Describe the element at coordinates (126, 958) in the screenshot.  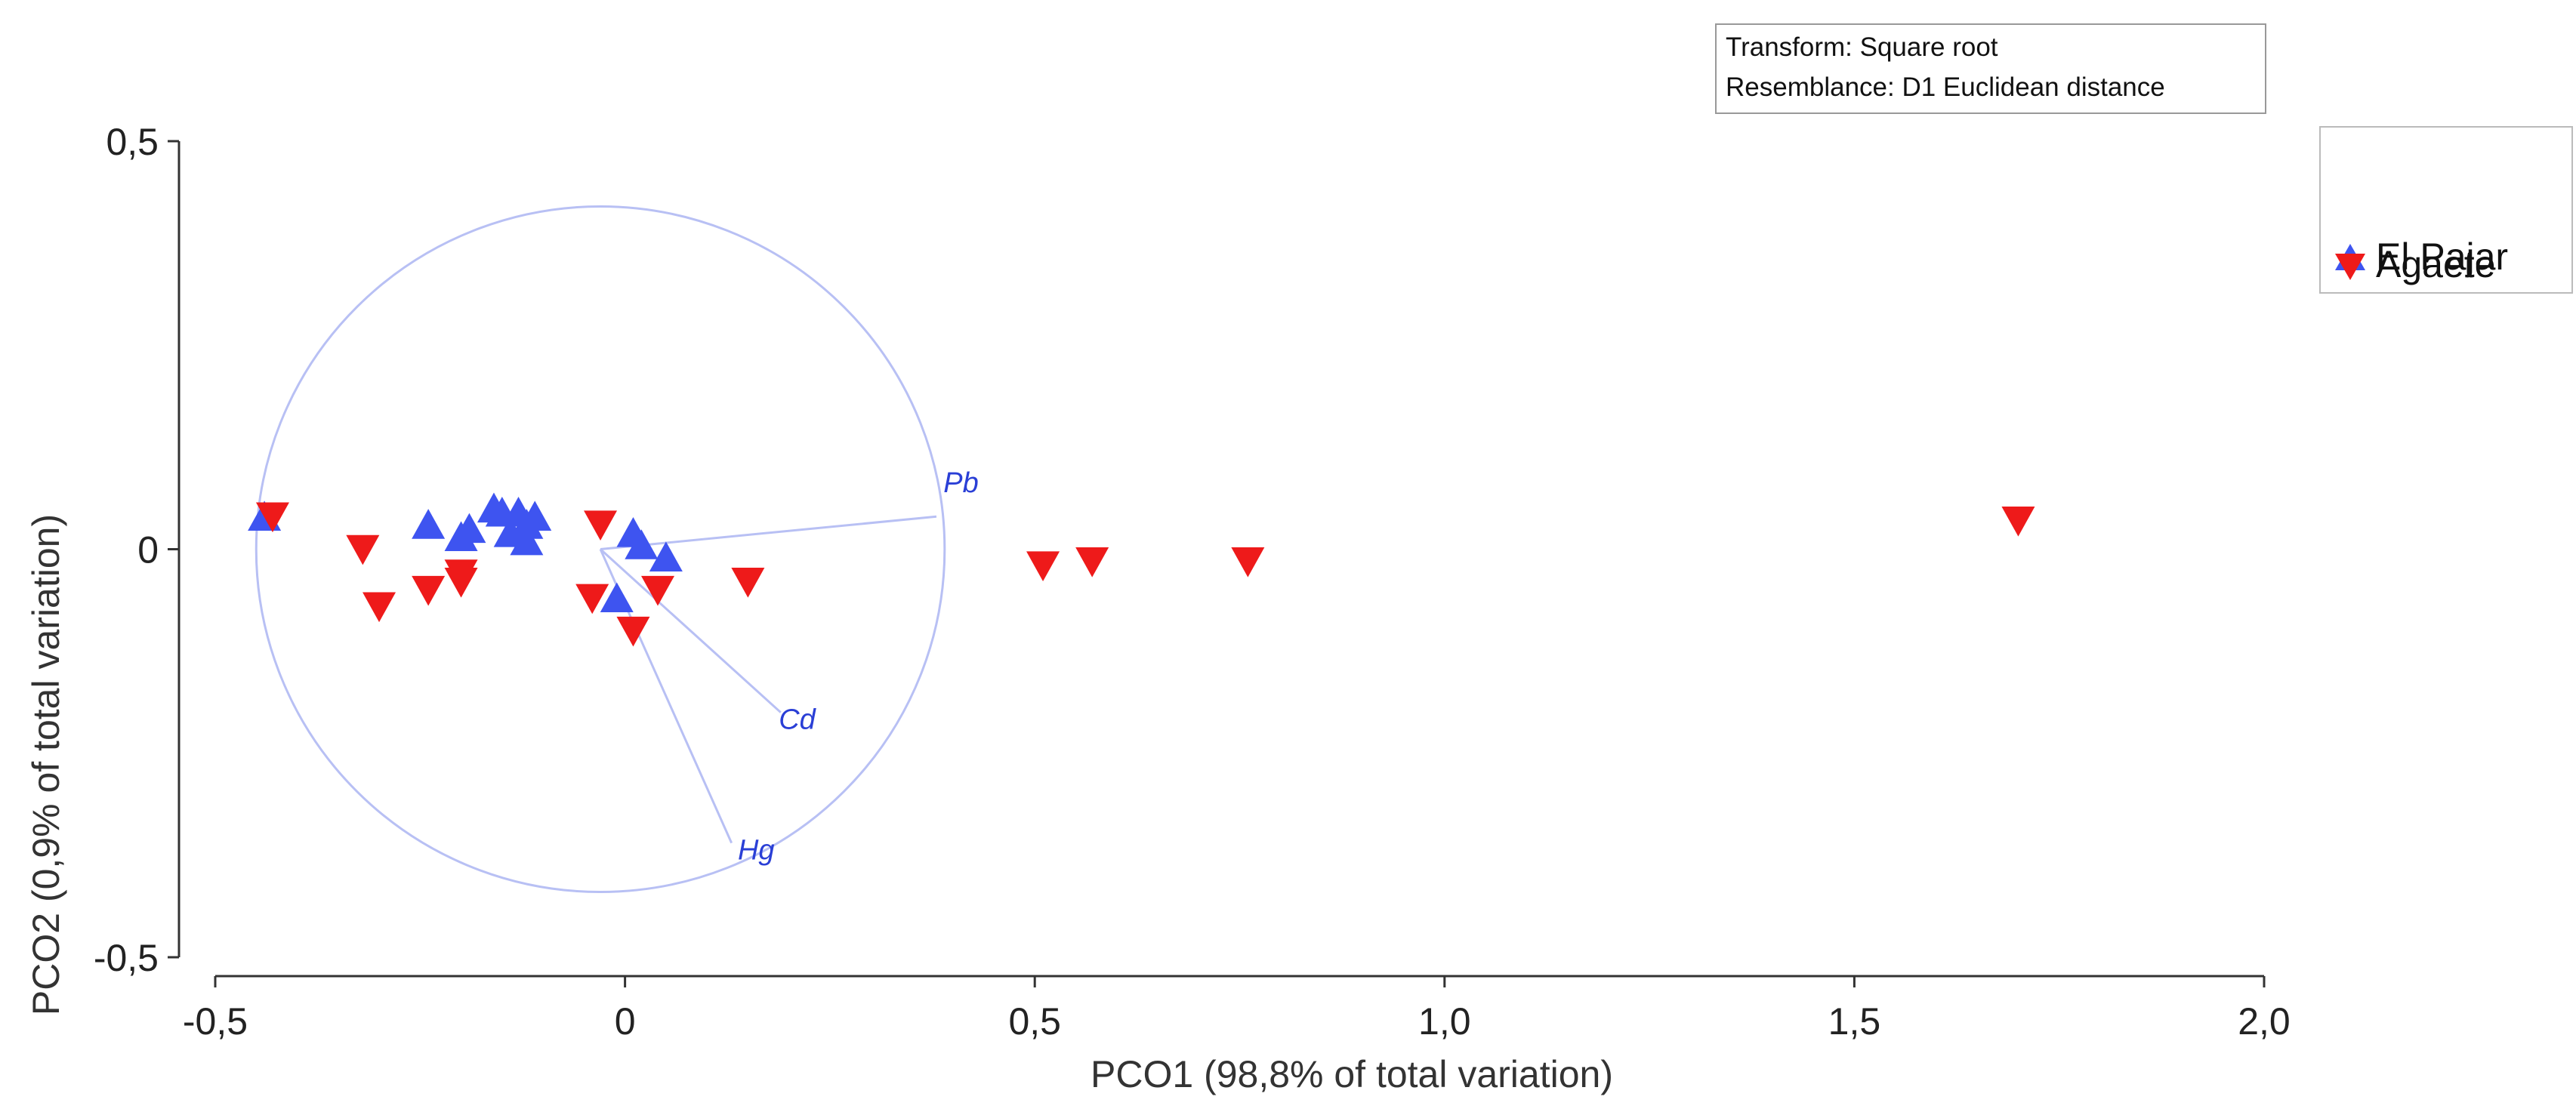
I see `y-tick-label: -0,5` at that location.